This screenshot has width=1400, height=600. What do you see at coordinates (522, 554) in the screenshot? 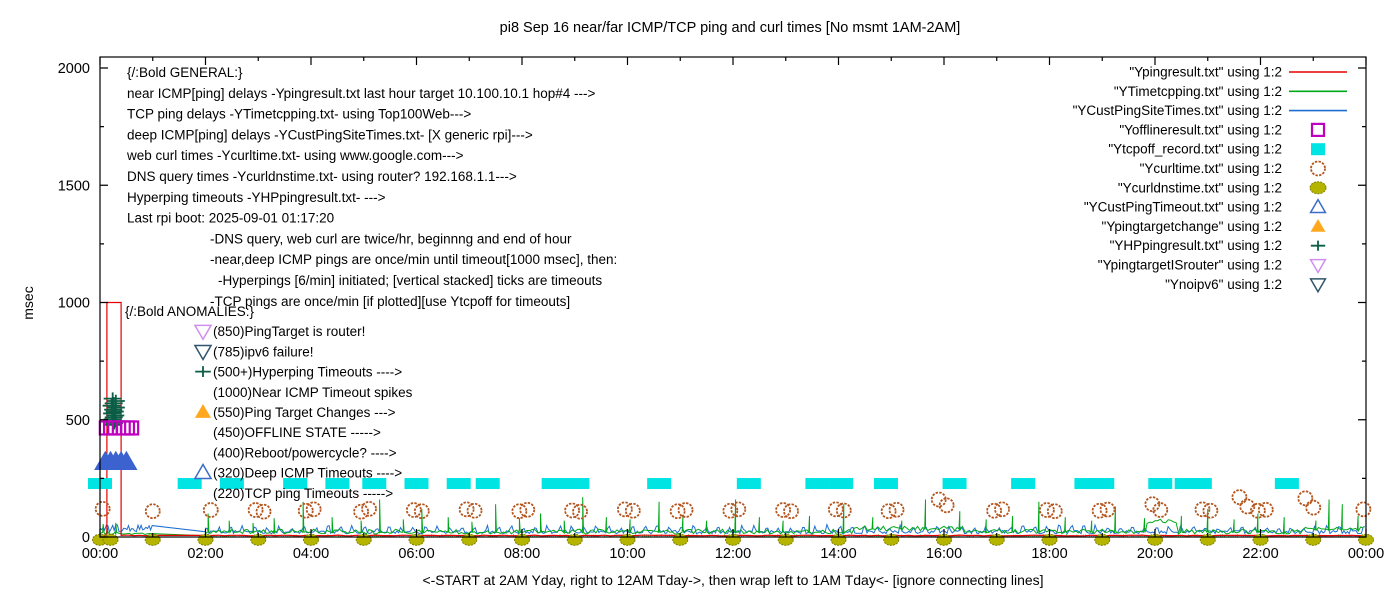
I see `x-tick-label: 08:00` at bounding box center [522, 554].